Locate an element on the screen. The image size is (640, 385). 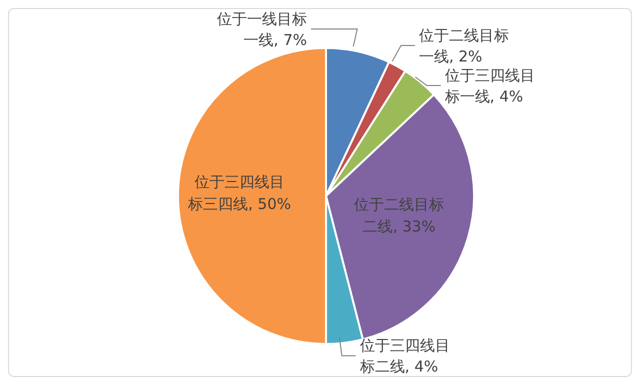
slice-label: 位于三四线目标一线, 4% is located at coordinates (489, 86).